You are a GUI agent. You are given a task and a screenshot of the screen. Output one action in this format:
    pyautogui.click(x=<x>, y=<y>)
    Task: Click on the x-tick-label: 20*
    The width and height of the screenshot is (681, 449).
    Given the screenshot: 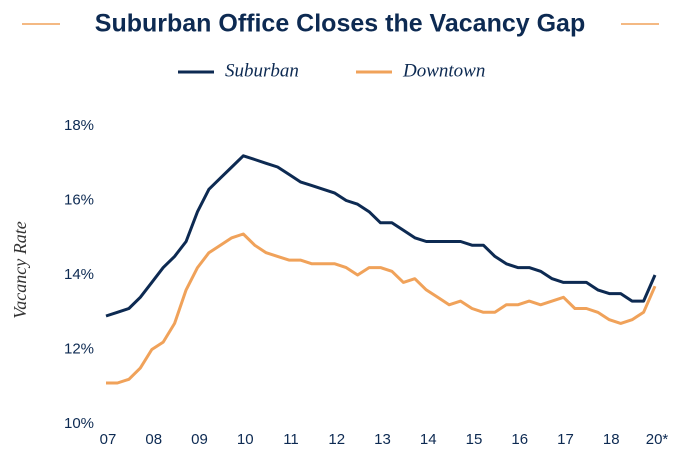 What is the action you would take?
    pyautogui.click(x=657, y=439)
    